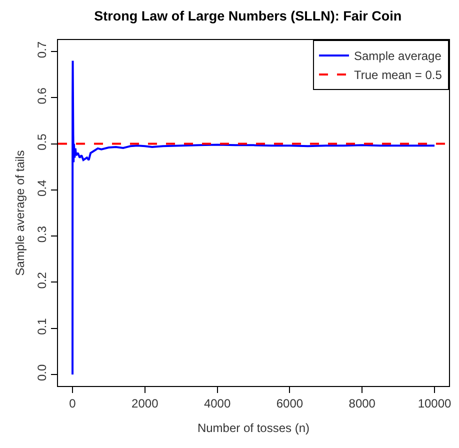 The image size is (459, 448). What do you see at coordinates (217, 403) in the screenshot?
I see `x-tick-label: 4000` at bounding box center [217, 403].